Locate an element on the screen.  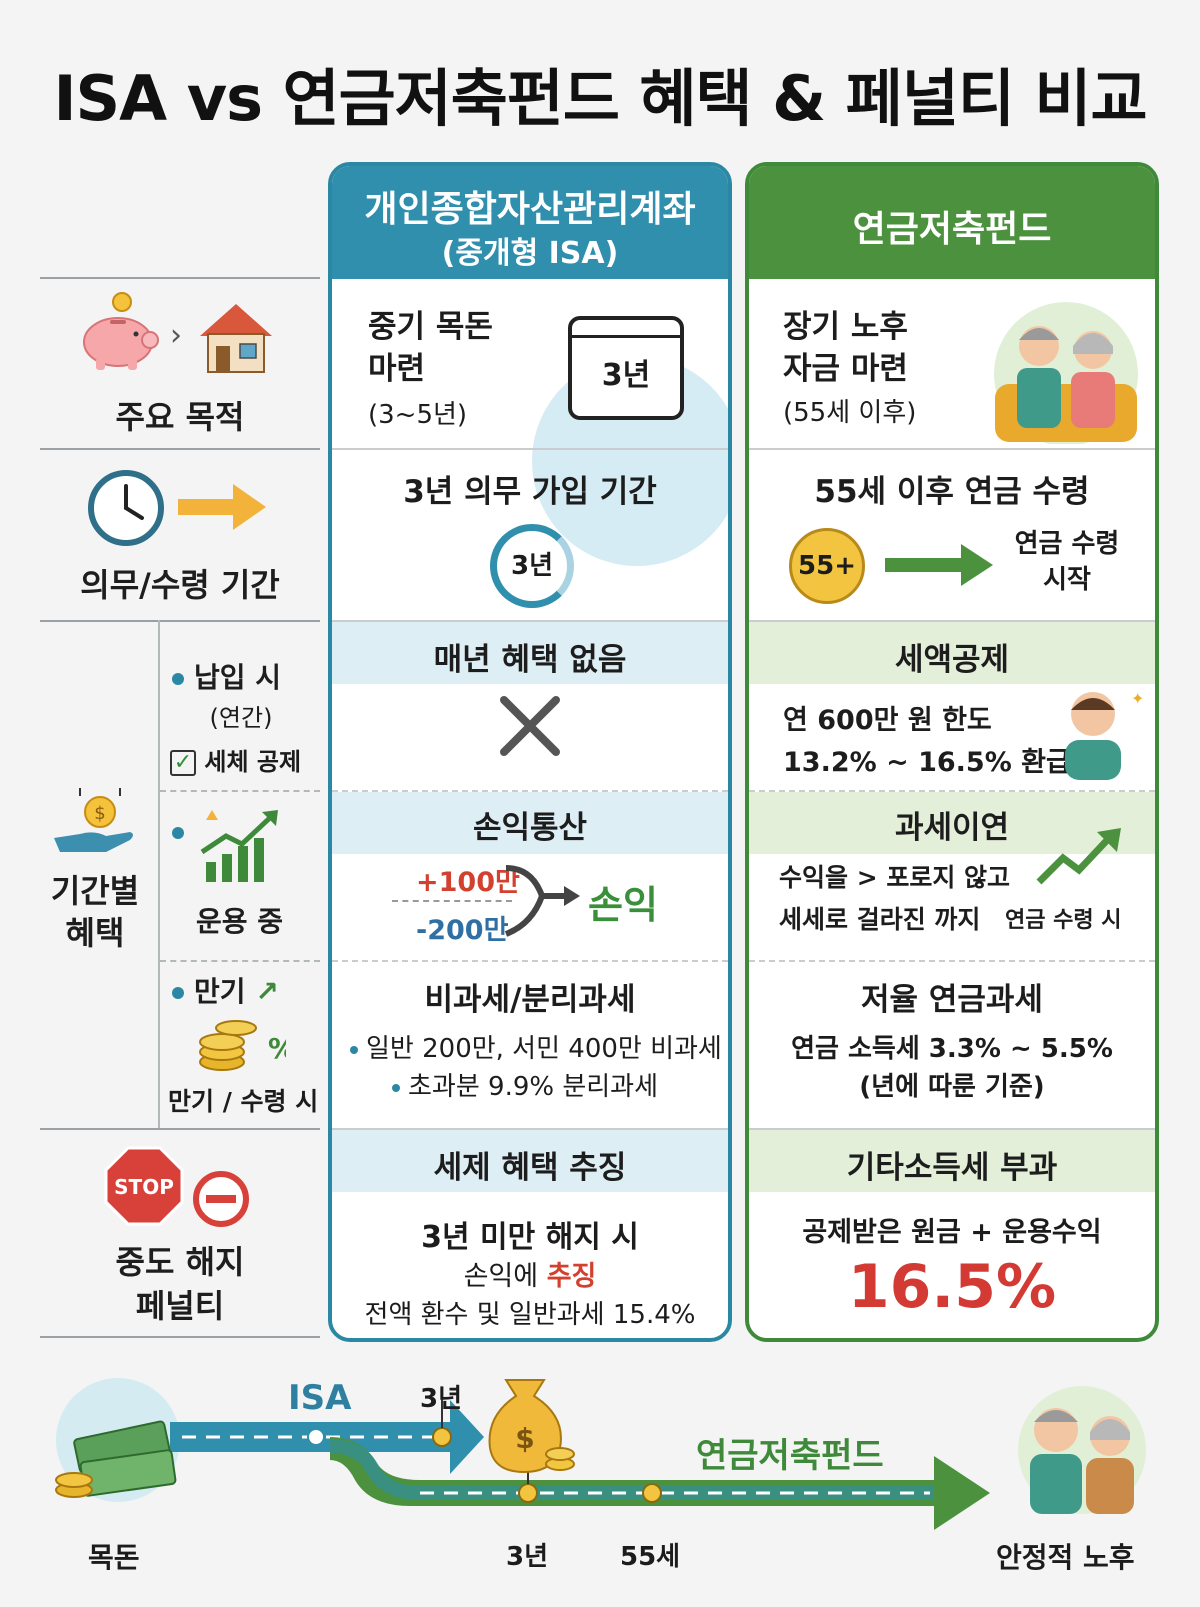
trend-up-icon is located at coordinates (1078, 856).